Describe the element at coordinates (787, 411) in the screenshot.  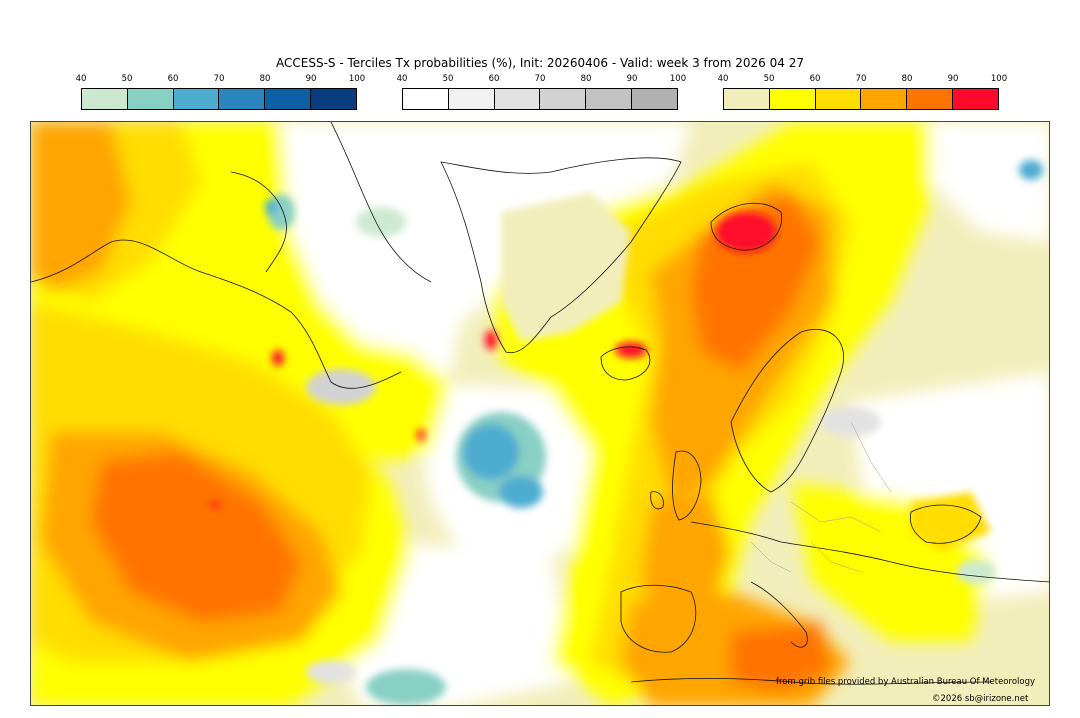
I see `coastline-scandinavia` at that location.